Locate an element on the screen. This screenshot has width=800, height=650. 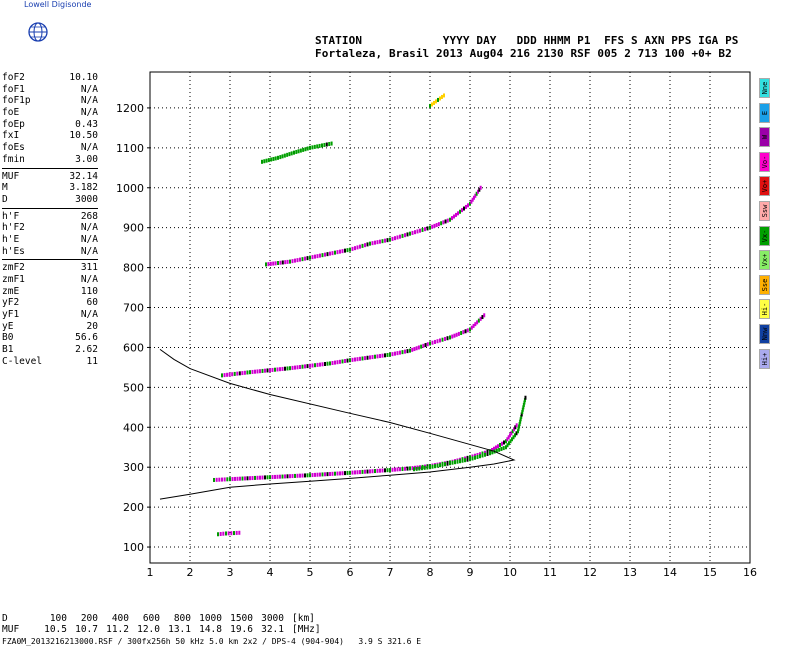
footer-value: 32.1 is located at coordinates (272, 629).